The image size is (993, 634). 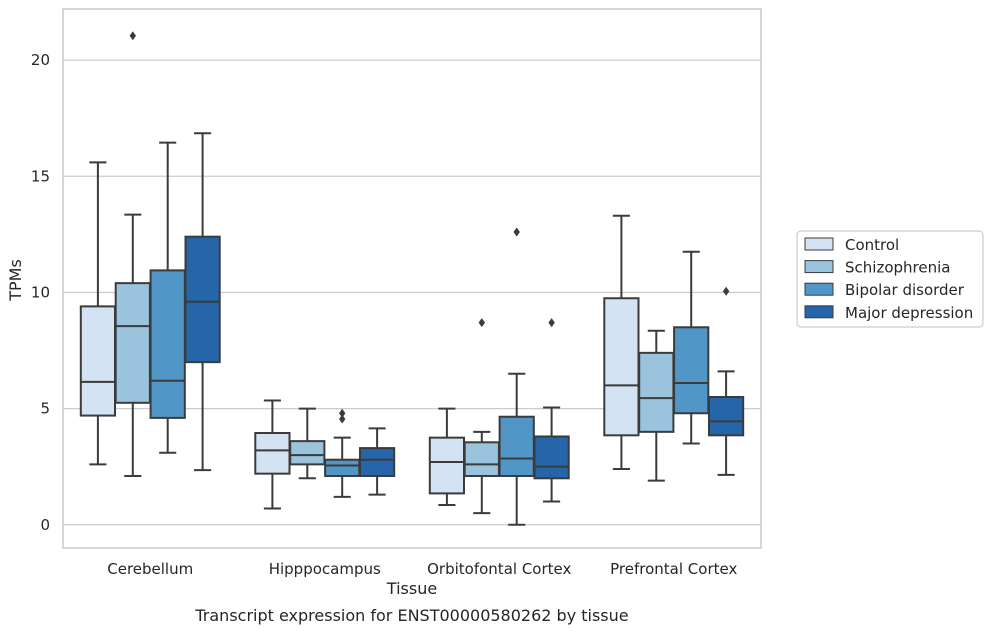 I want to click on legend-label: Major depression, so click(x=909, y=313).